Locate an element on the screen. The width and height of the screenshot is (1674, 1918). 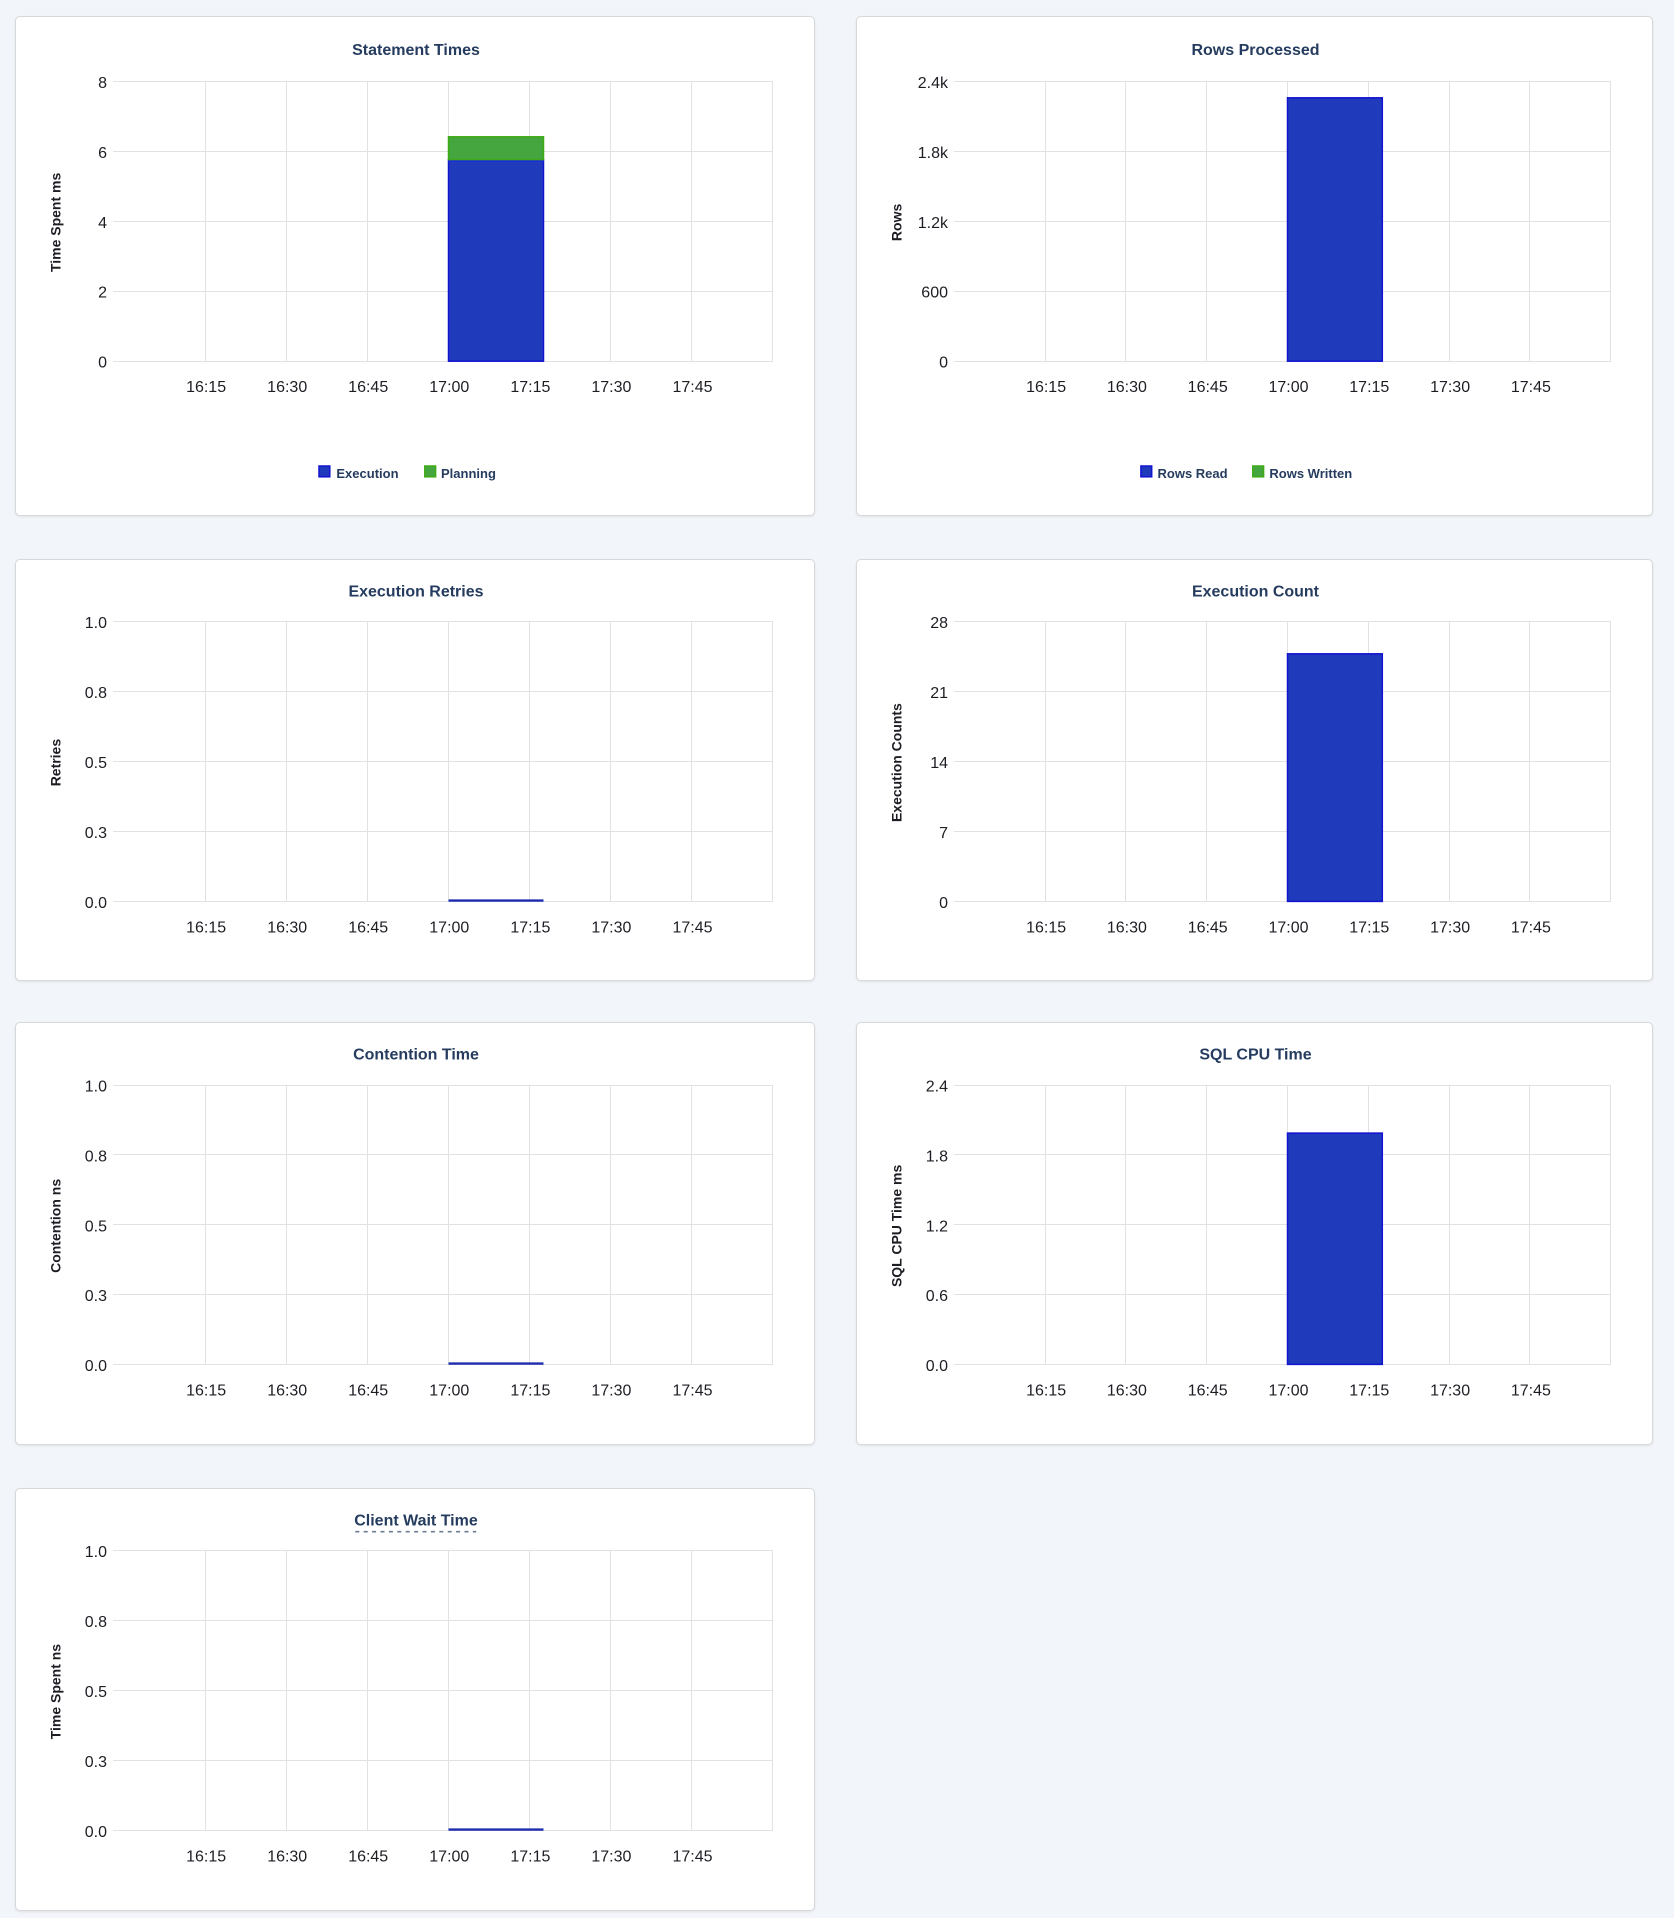
svg-text: 7 is located at coordinates (943, 833).